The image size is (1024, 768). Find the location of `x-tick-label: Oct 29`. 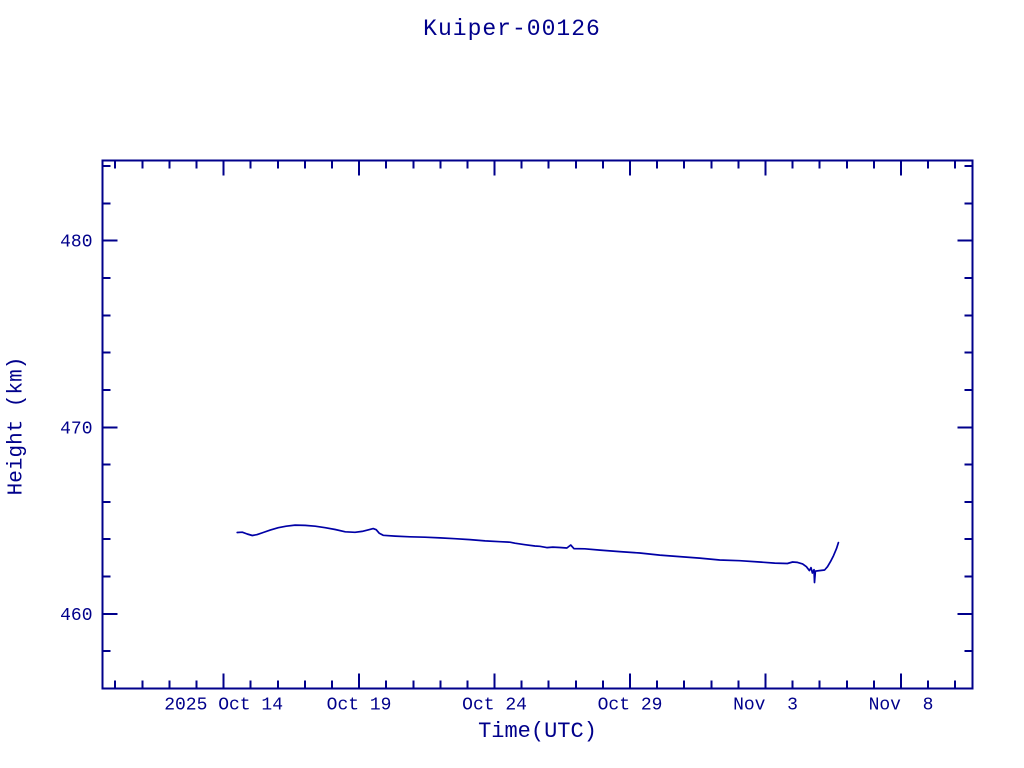

x-tick-label: Oct 29 is located at coordinates (630, 706).